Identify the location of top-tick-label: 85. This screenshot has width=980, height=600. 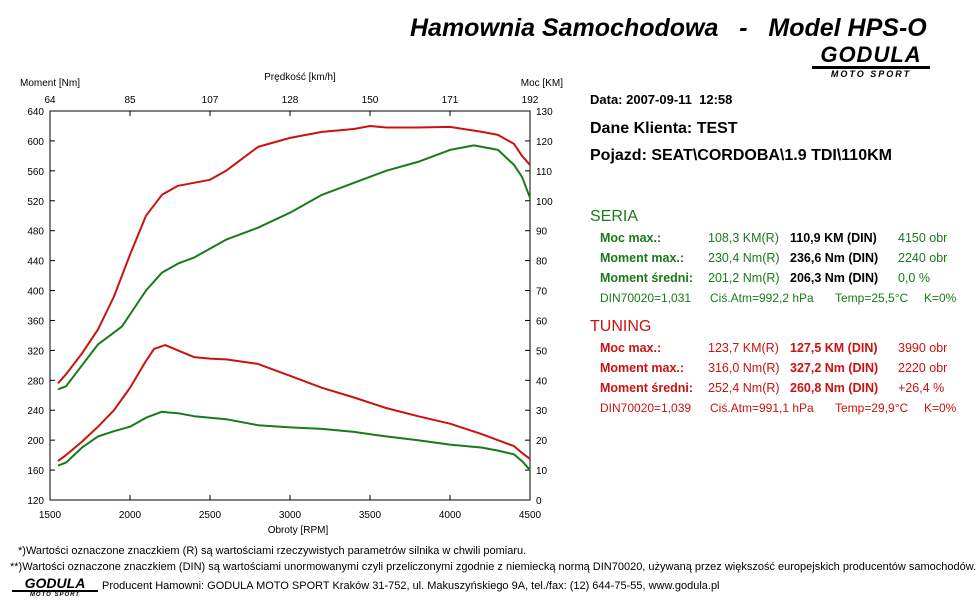
(130, 100).